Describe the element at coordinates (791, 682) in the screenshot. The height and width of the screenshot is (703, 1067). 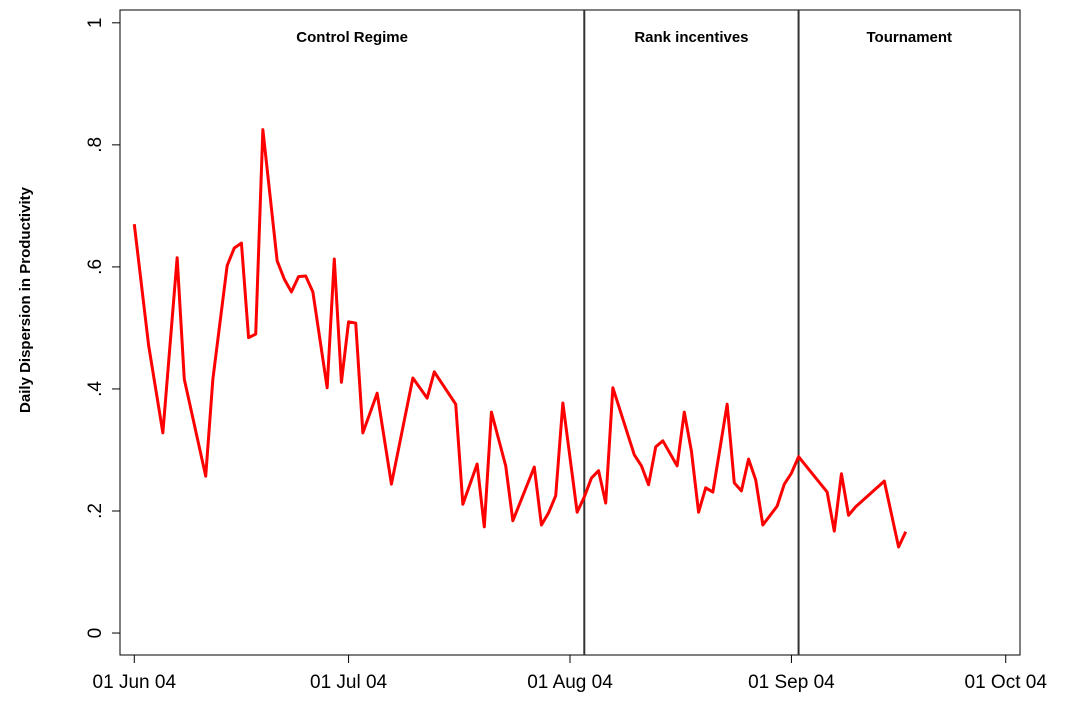
I see `x-tick-label: 01 Sep 04` at that location.